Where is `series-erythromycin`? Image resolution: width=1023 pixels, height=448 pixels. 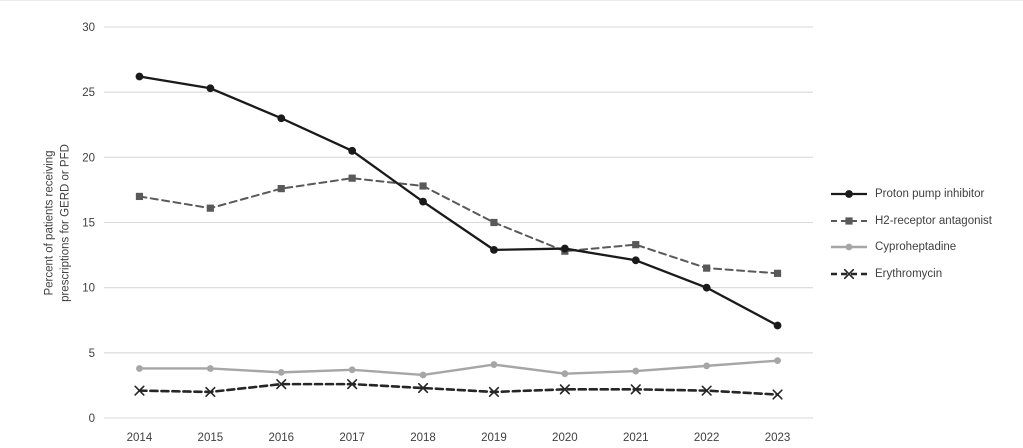
series-erythromycin is located at coordinates (458, 389).